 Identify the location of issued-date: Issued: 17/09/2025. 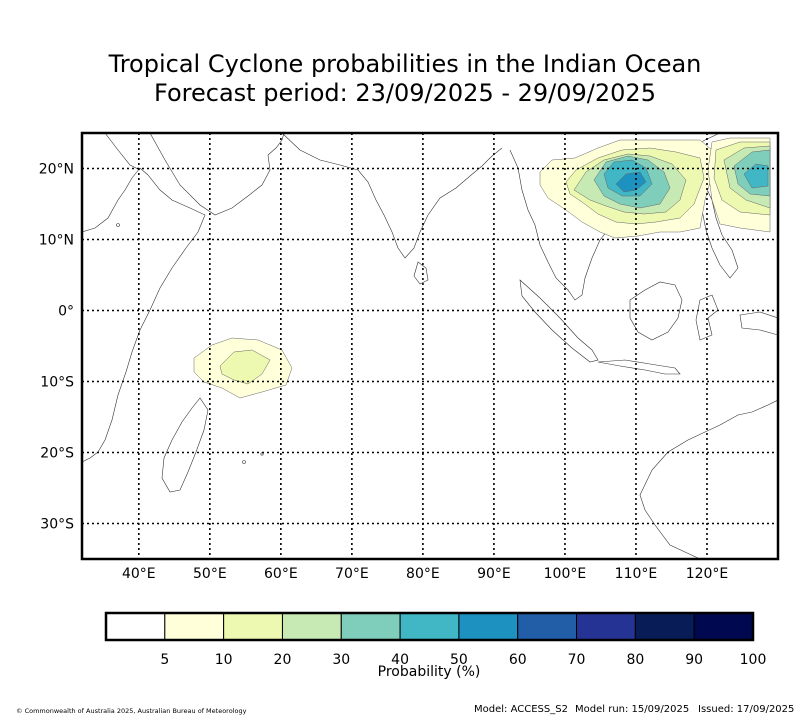
(746, 709).